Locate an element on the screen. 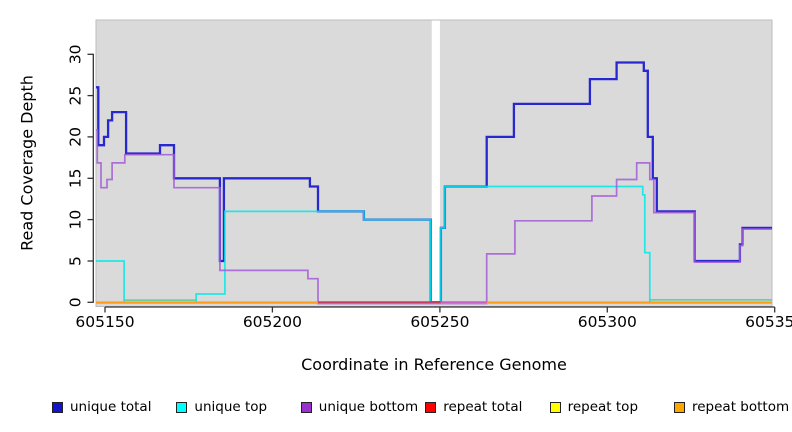 The width and height of the screenshot is (792, 432). repeat-bottom-swatch is located at coordinates (679, 407).